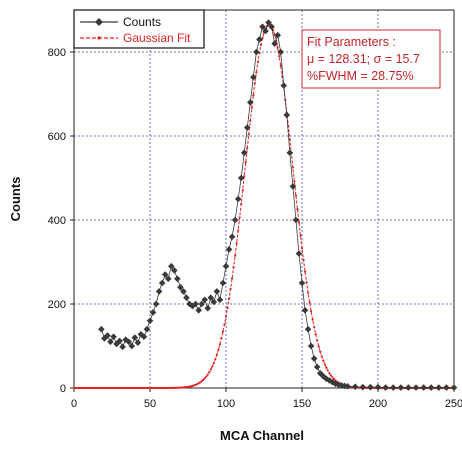  What do you see at coordinates (57, 53) in the screenshot?
I see `y-tick-label: 800` at bounding box center [57, 53].